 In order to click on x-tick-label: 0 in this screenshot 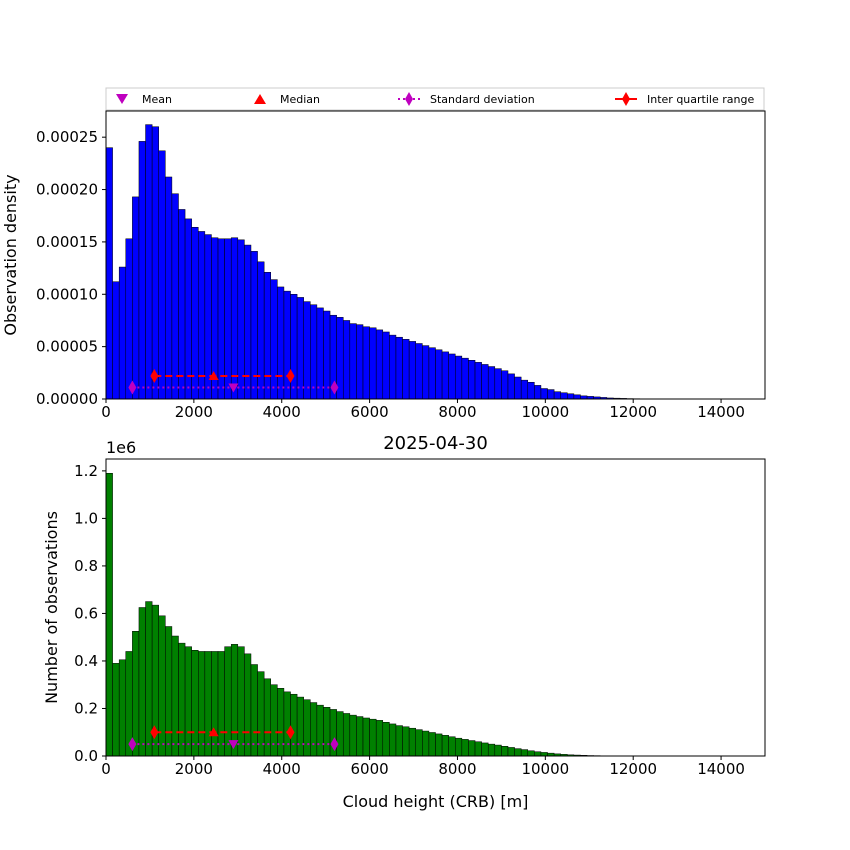, I will do `click(106, 412)`.